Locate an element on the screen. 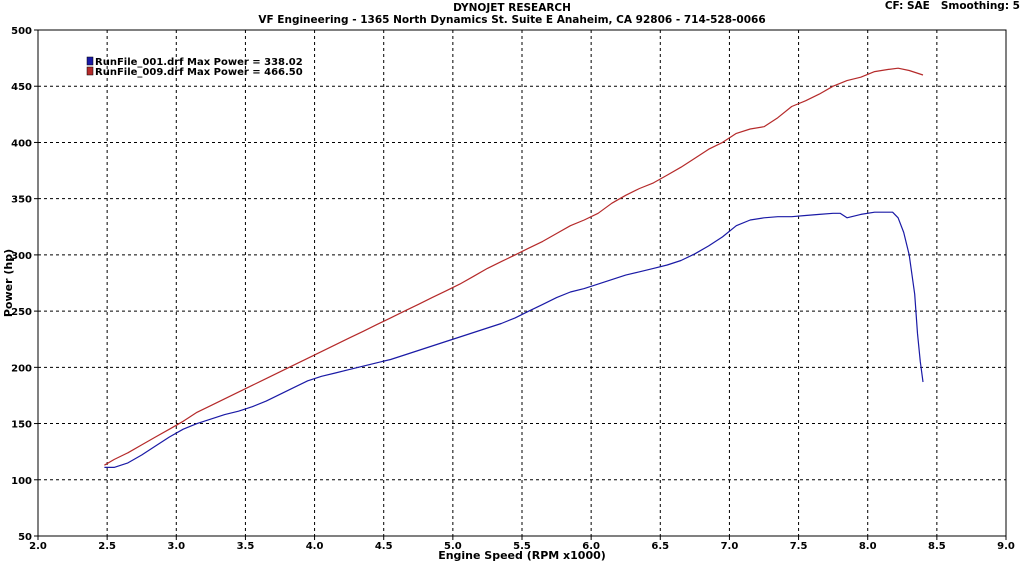  x-tick-label: 4.0 is located at coordinates (315, 546).